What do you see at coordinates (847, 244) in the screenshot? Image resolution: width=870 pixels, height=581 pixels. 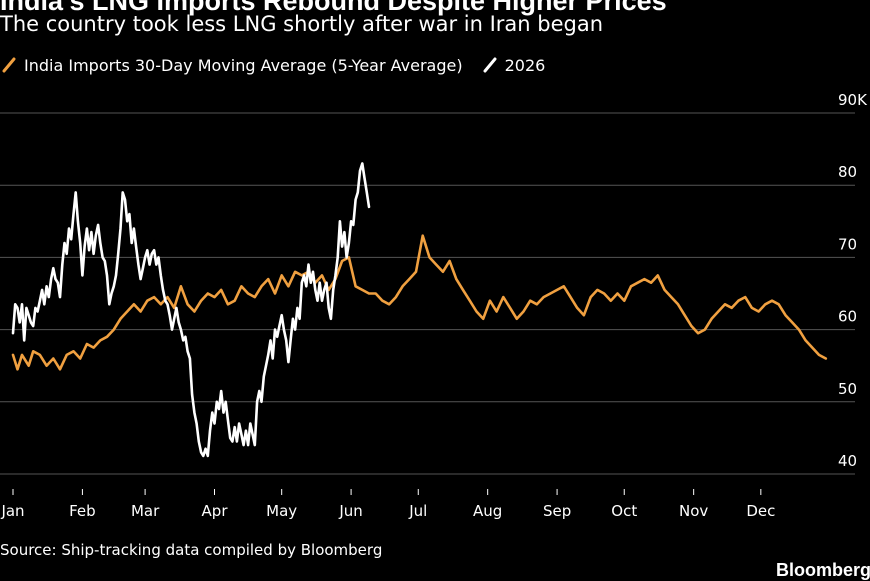 I see `y-tick-label-70: 70` at bounding box center [847, 244].